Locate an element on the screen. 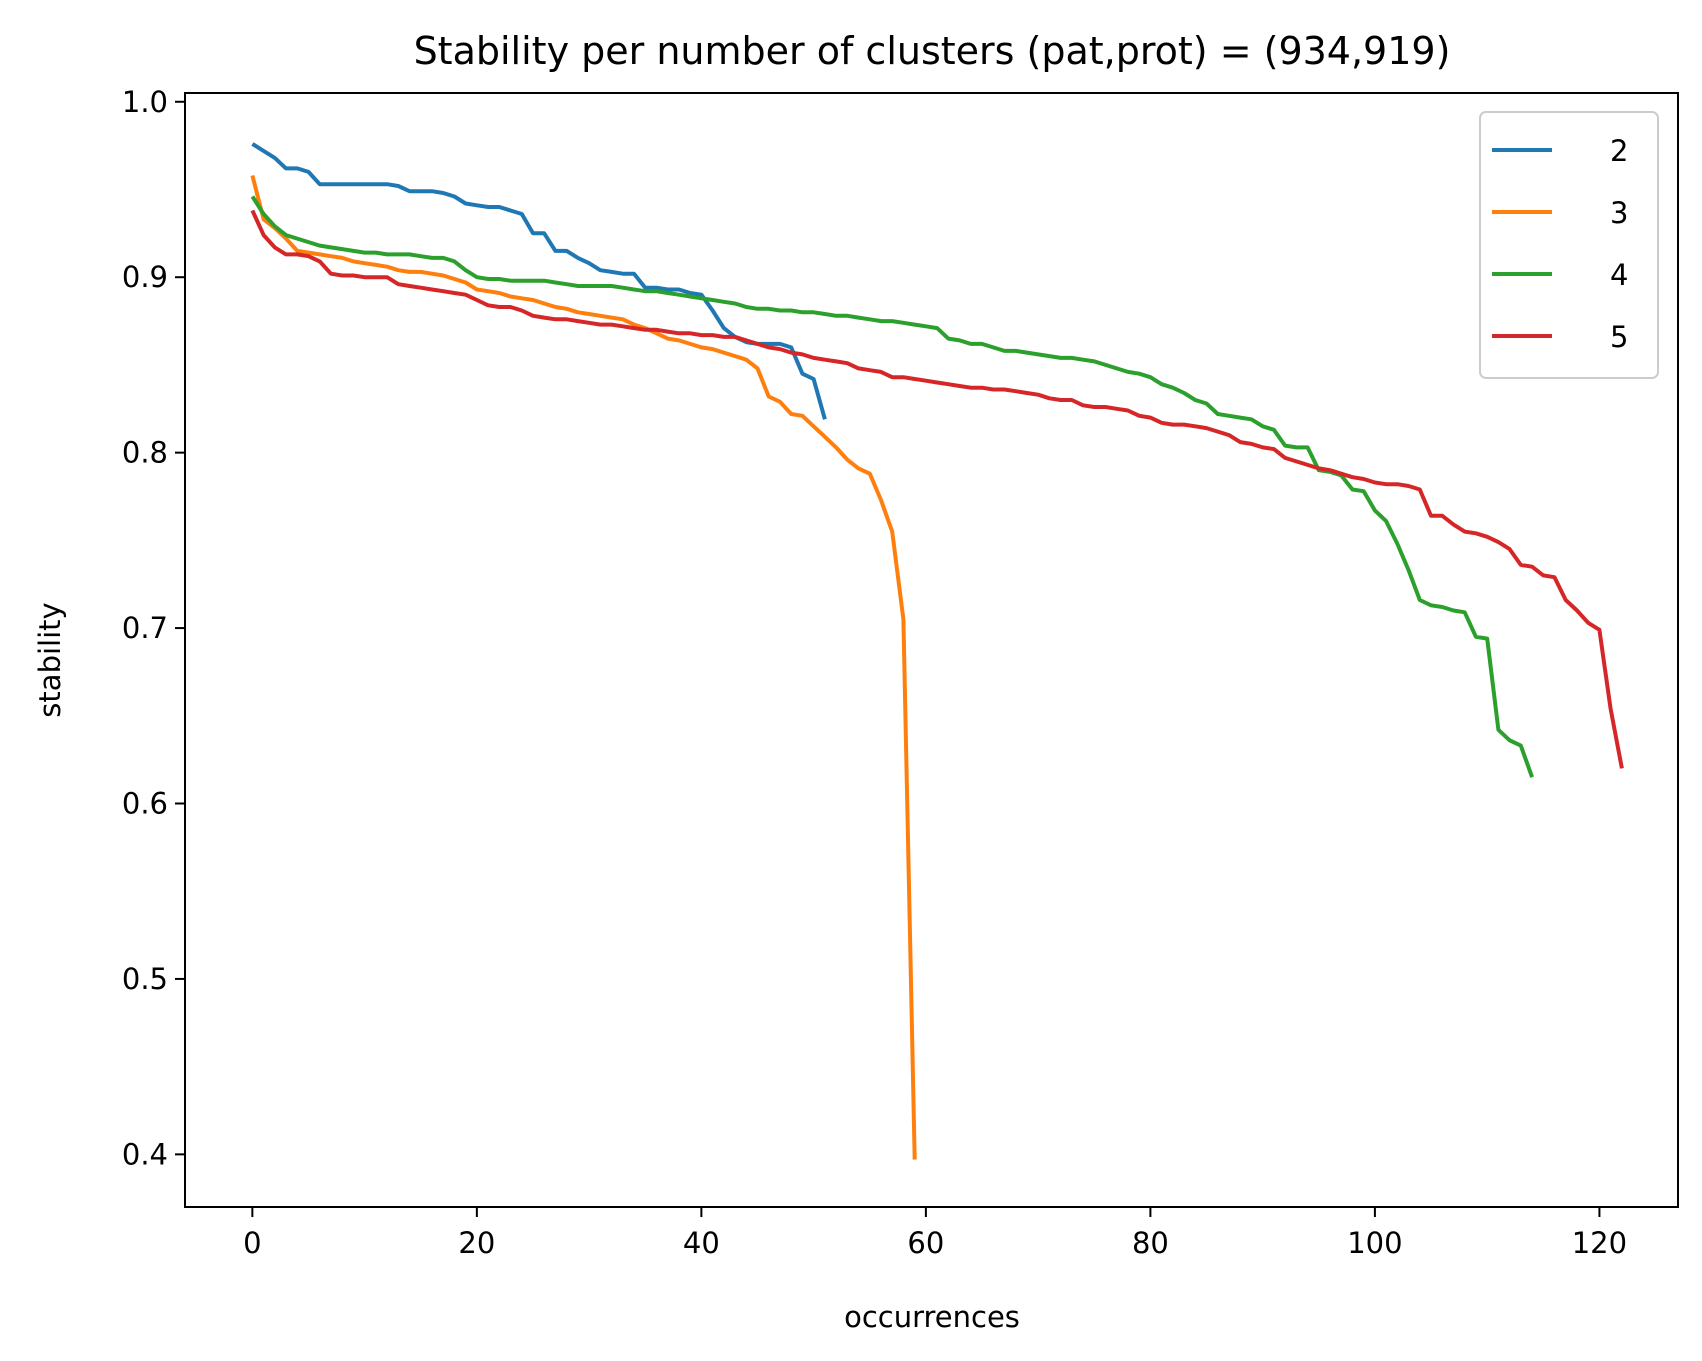  legend-box is located at coordinates (1569, 245).